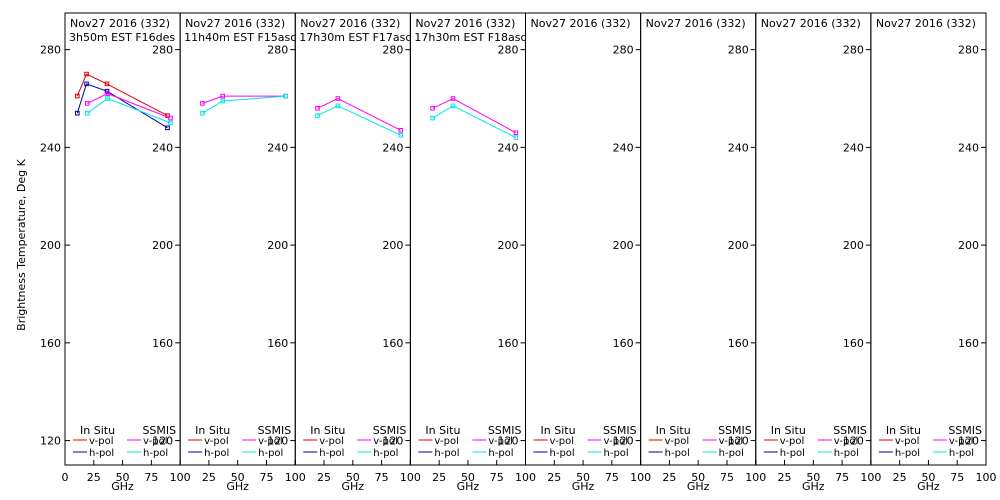 This screenshot has height=500, width=1000. Describe the element at coordinates (123, 477) in the screenshot. I see `x-tick-label: 50` at that location.